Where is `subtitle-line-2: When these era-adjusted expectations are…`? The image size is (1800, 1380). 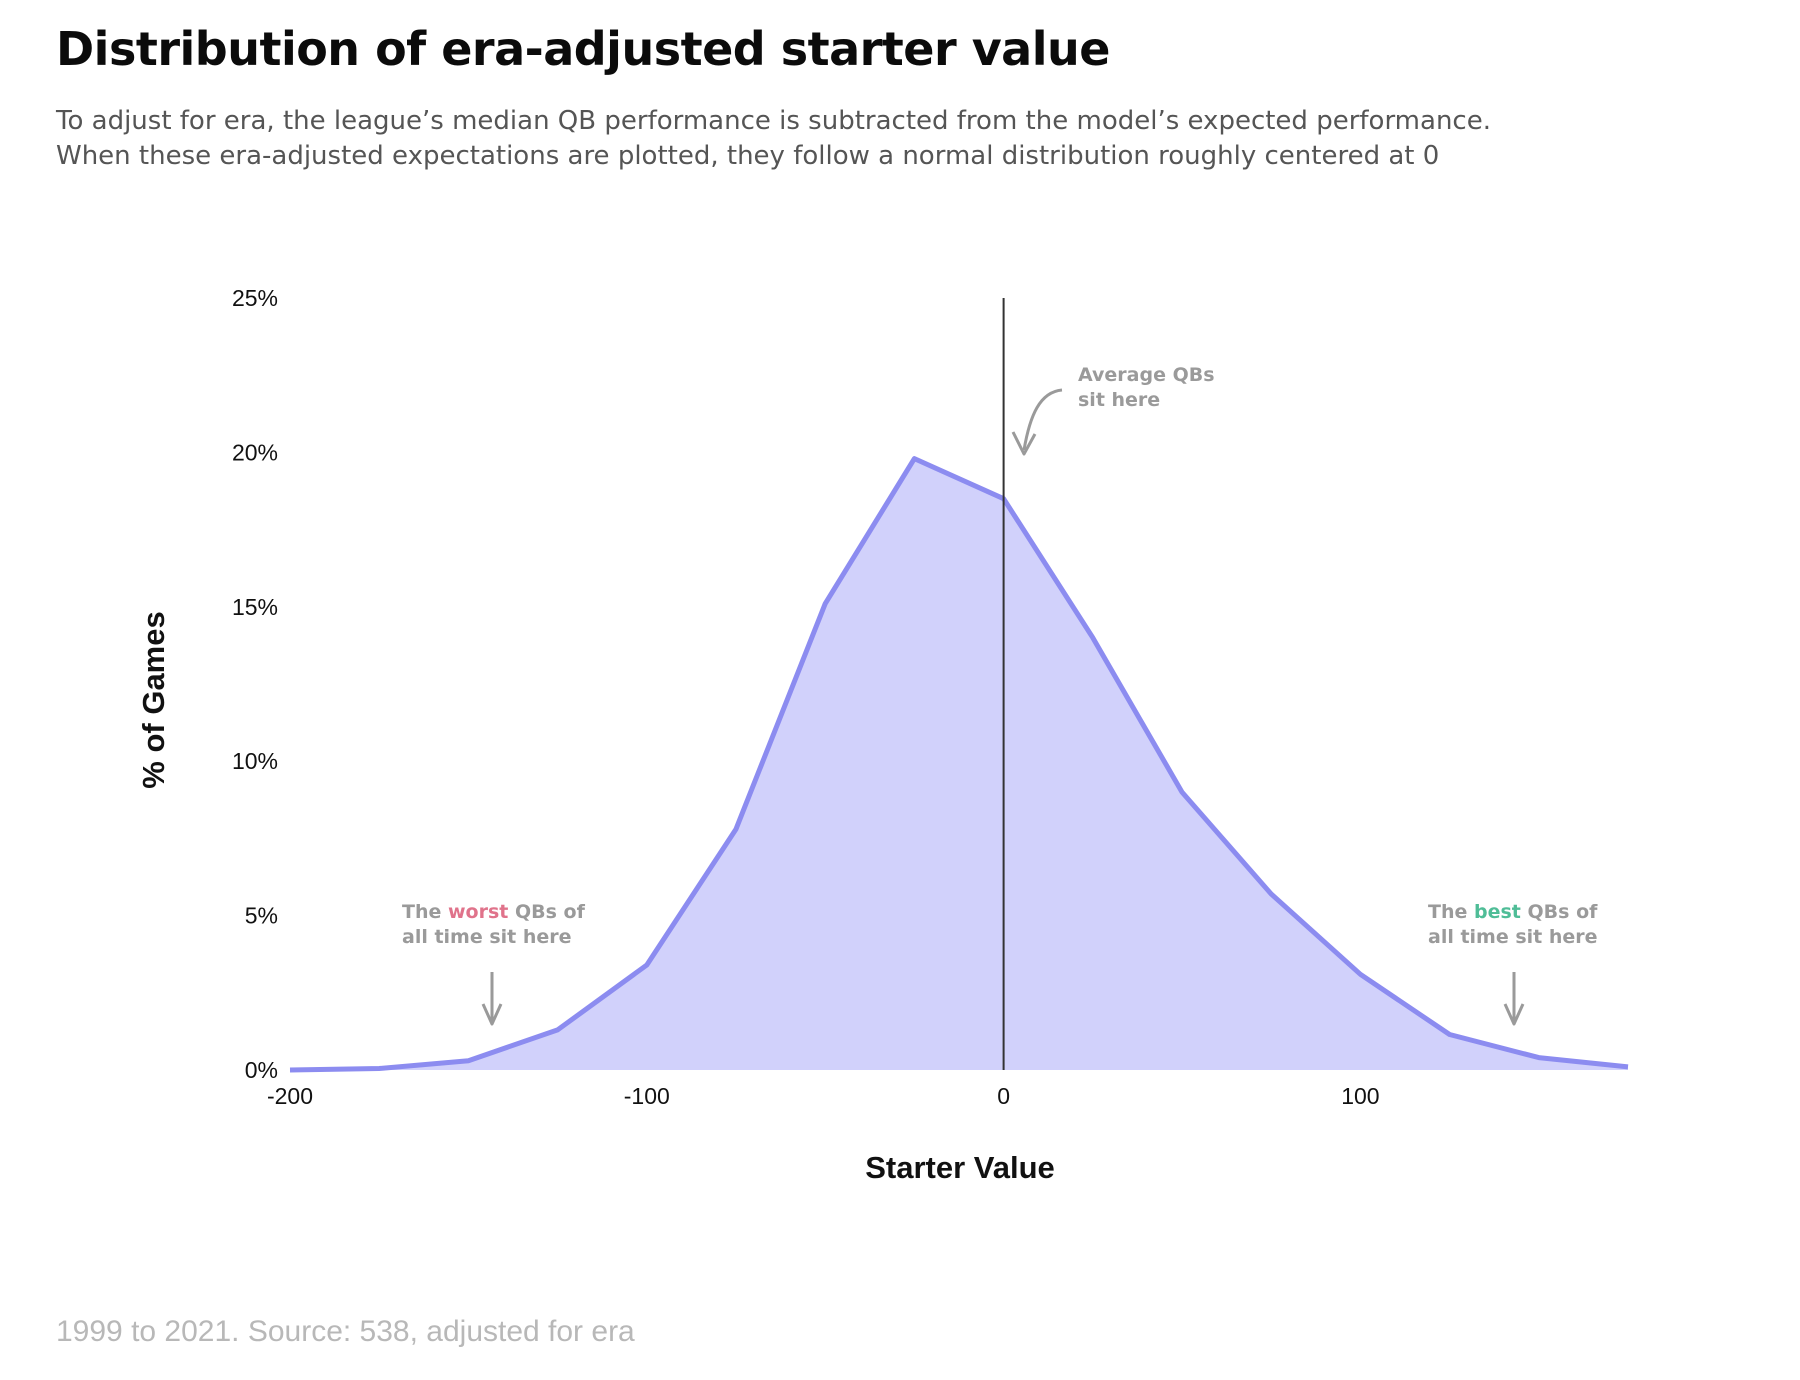 subtitle-line-2: When these era-adjusted expectations are… is located at coordinates (748, 156).